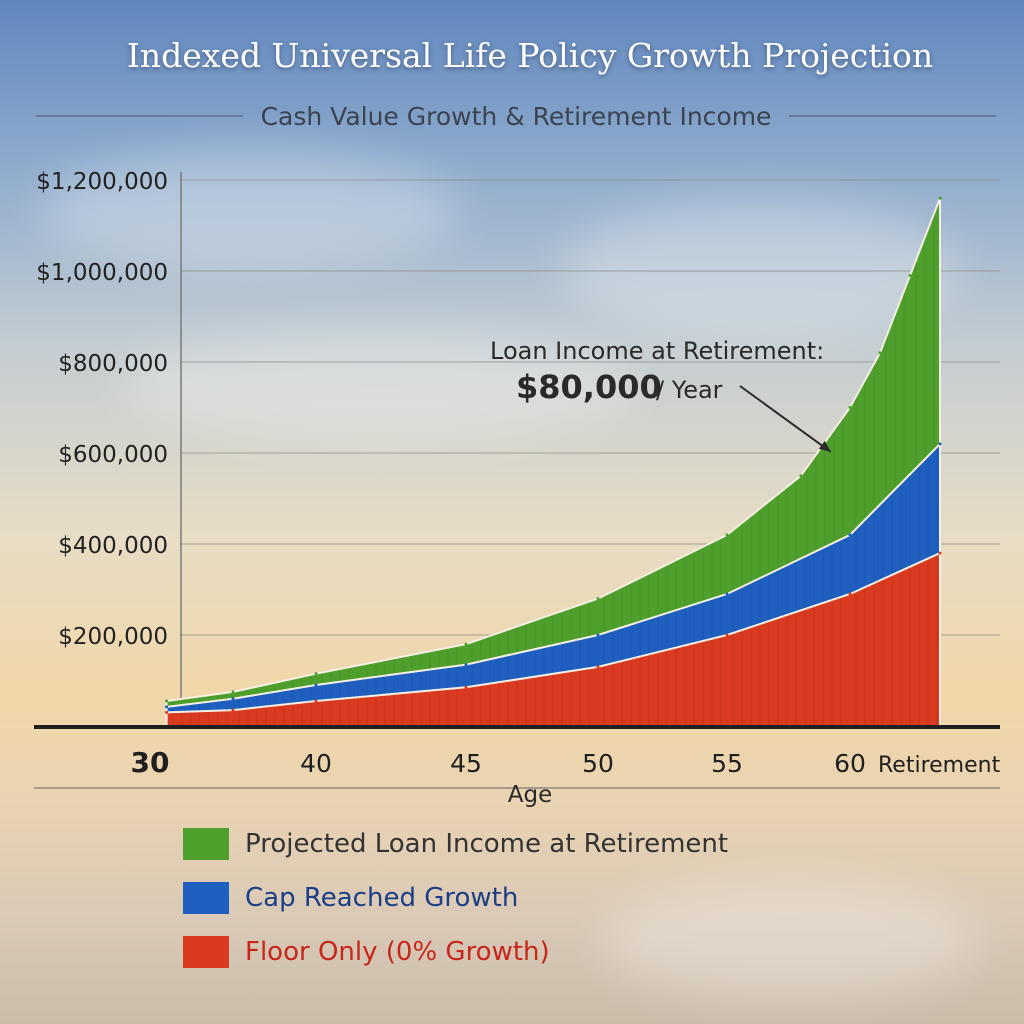  Describe the element at coordinates (785, 419) in the screenshot. I see `annotation-arrow-line` at that location.